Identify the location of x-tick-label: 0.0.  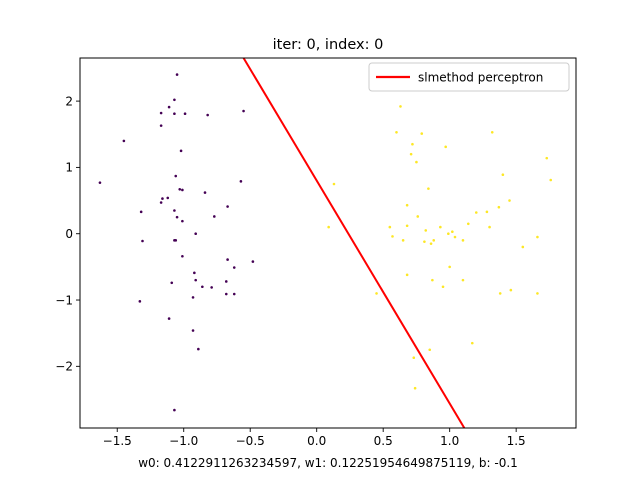
(316, 441).